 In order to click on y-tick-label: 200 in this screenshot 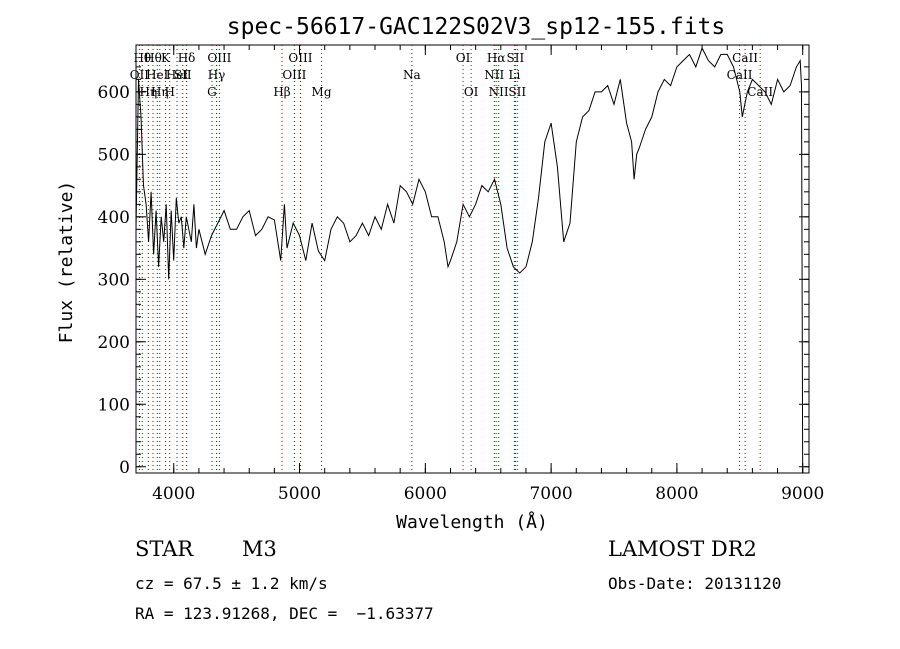, I will do `click(114, 343)`.